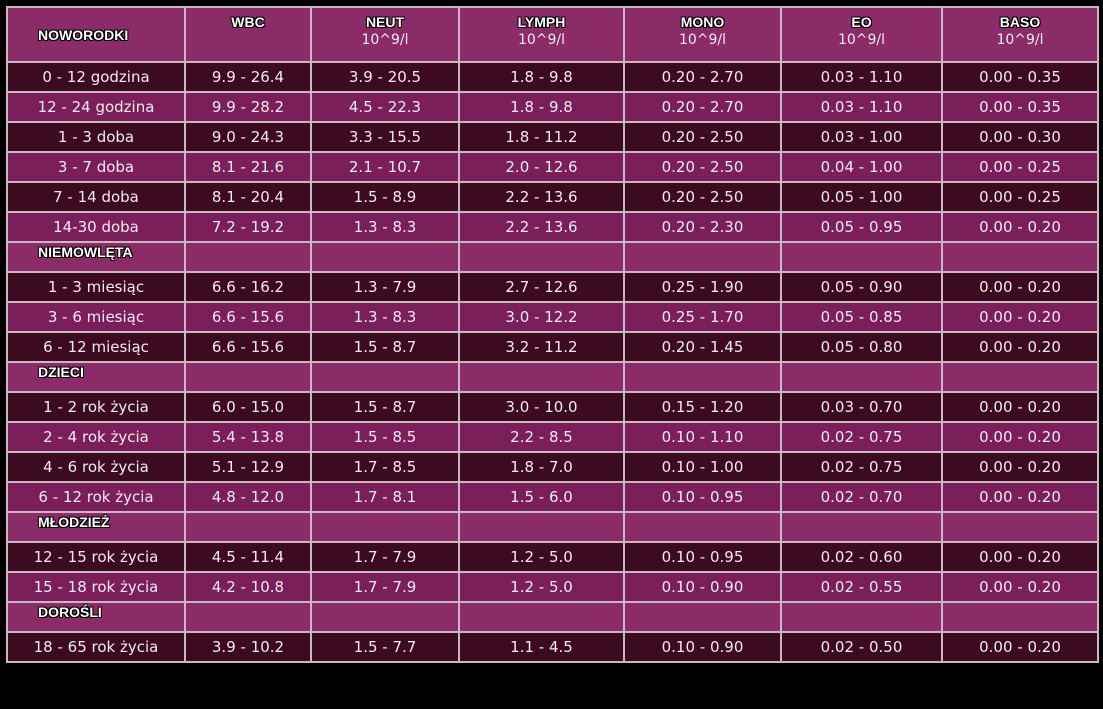 Image resolution: width=1103 pixels, height=709 pixels. I want to click on age-cell: 14-30 doba, so click(96, 227).